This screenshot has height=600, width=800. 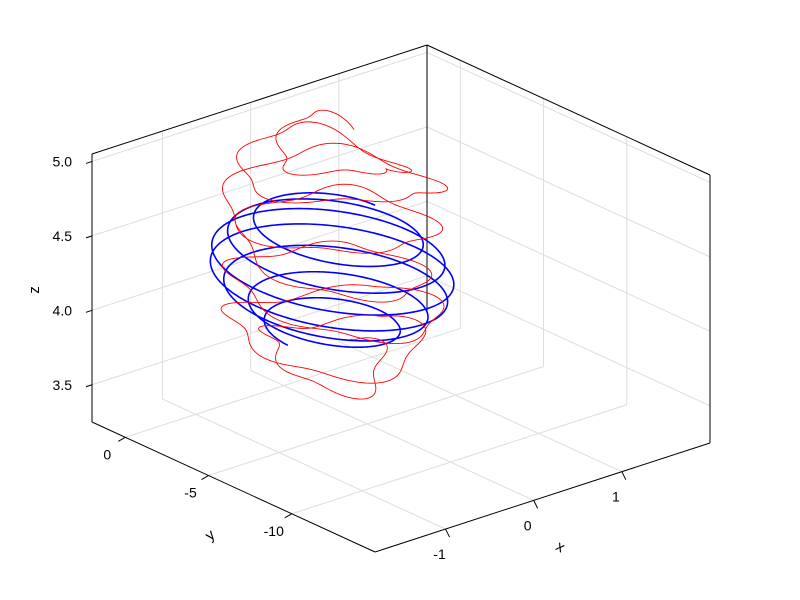 I want to click on z-tick-label: 4.0, so click(x=63, y=310).